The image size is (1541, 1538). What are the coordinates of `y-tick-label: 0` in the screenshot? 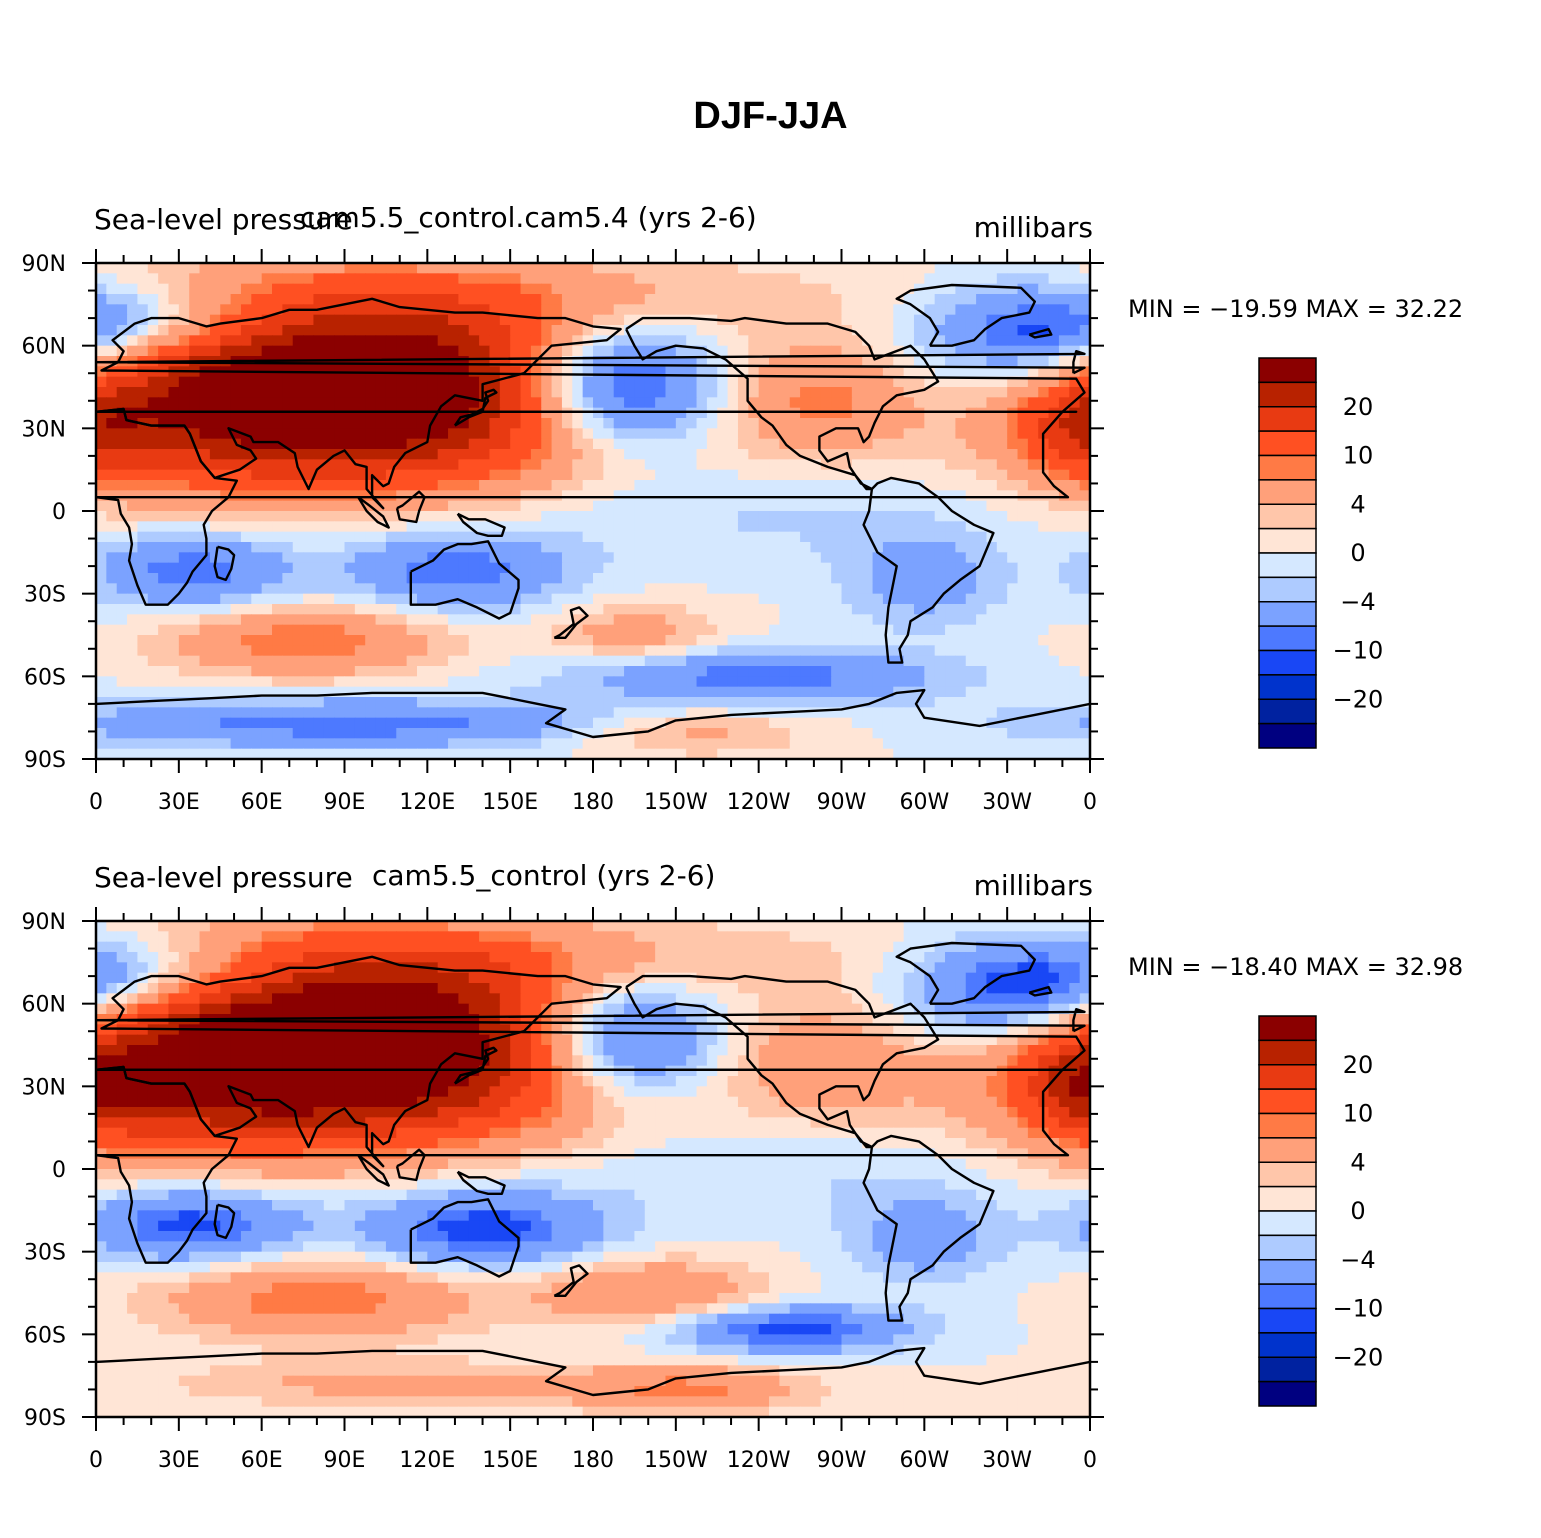 It's located at (59, 512).